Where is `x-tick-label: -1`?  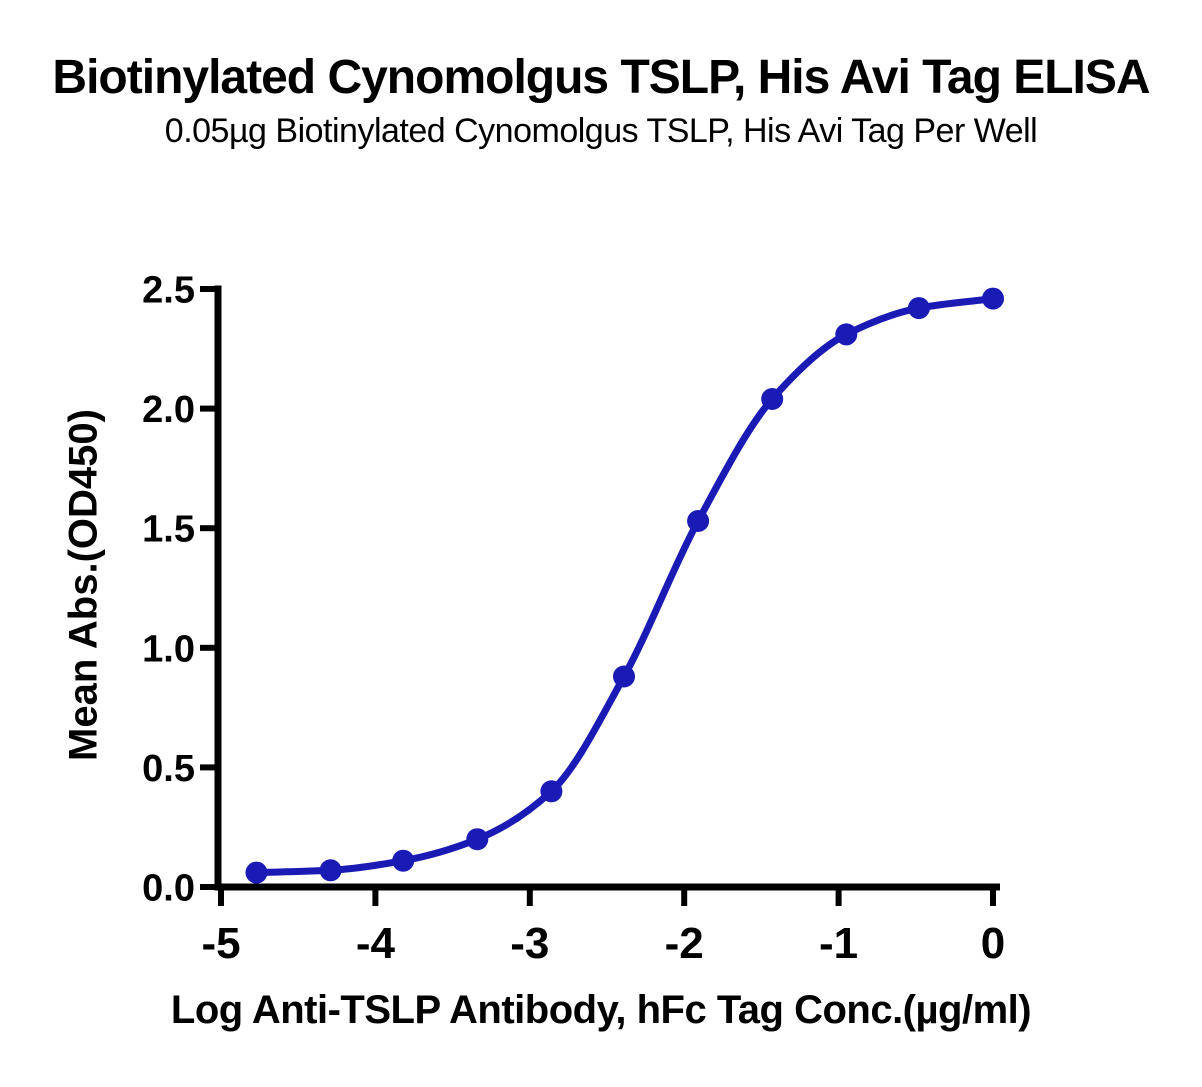 x-tick-label: -1 is located at coordinates (838, 943).